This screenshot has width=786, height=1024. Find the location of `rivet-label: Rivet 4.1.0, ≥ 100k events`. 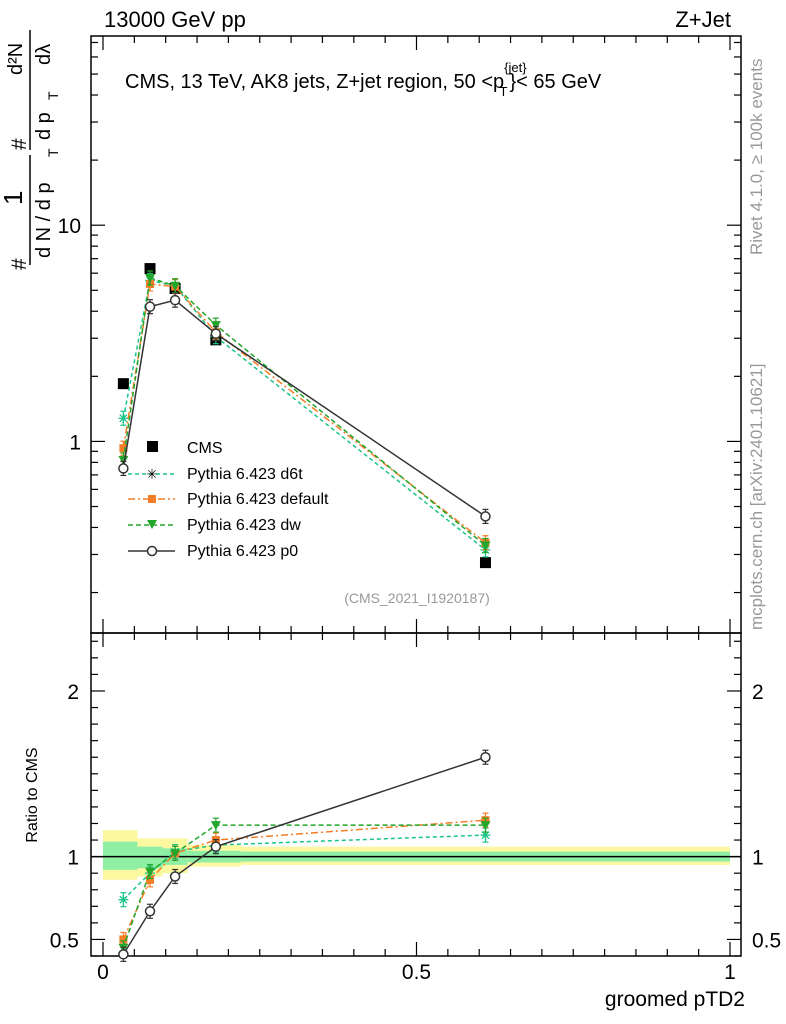

rivet-label: Rivet 4.1.0, ≥ 100k events is located at coordinates (756, 157).